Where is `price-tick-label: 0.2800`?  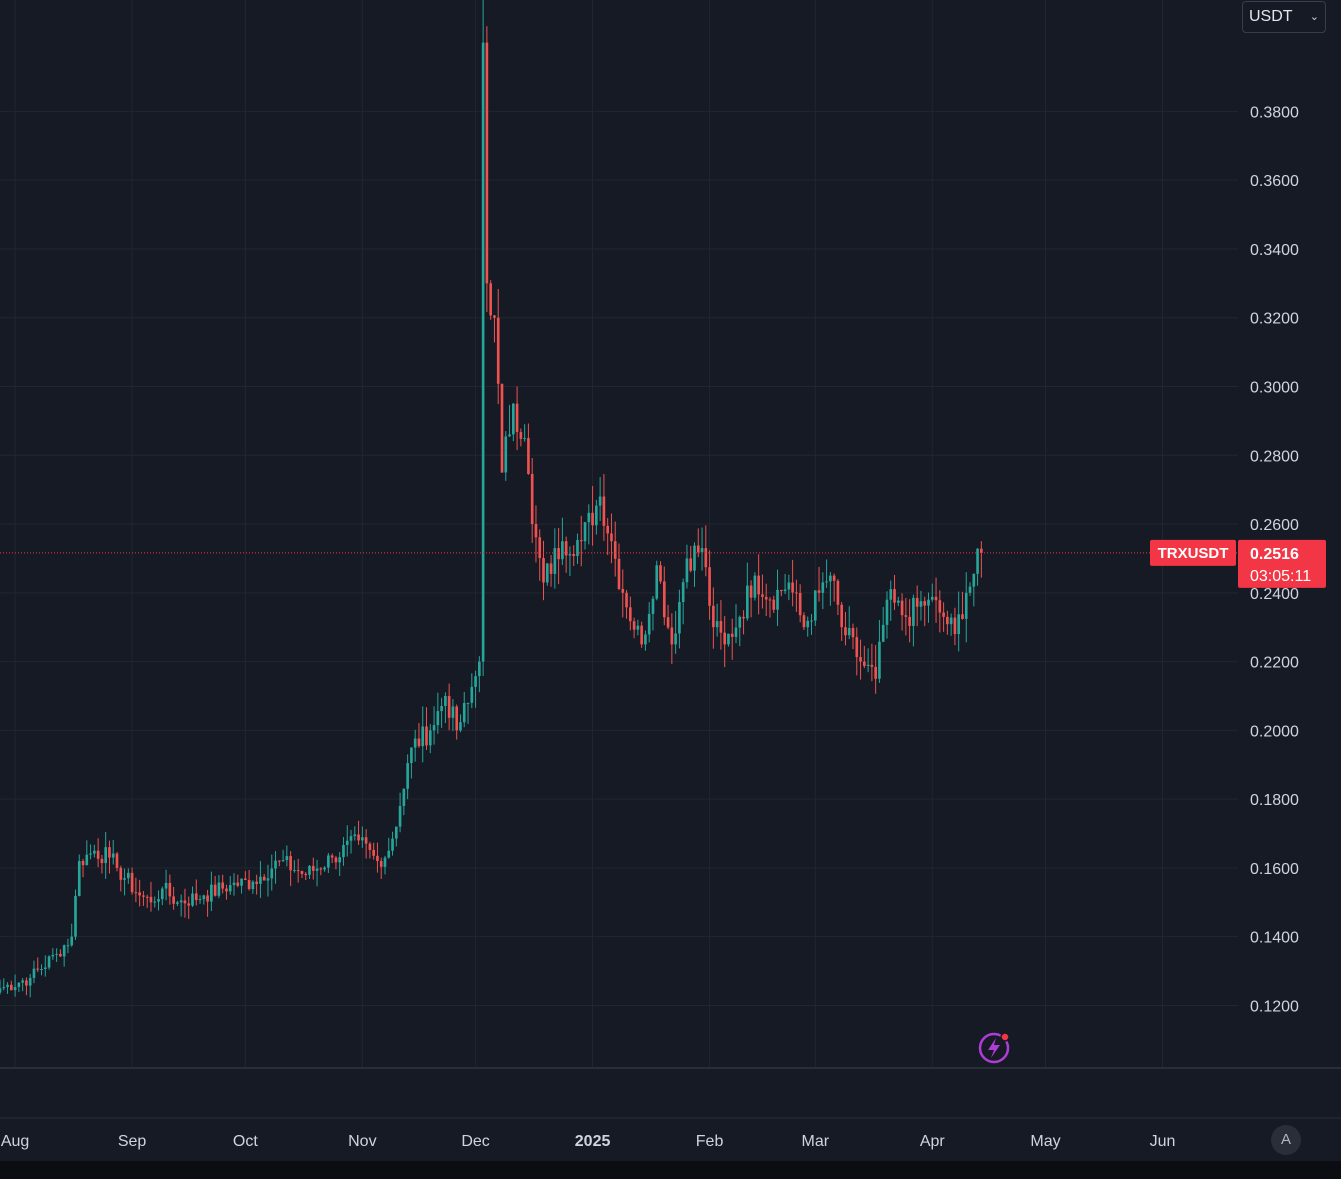 price-tick-label: 0.2800 is located at coordinates (1274, 456).